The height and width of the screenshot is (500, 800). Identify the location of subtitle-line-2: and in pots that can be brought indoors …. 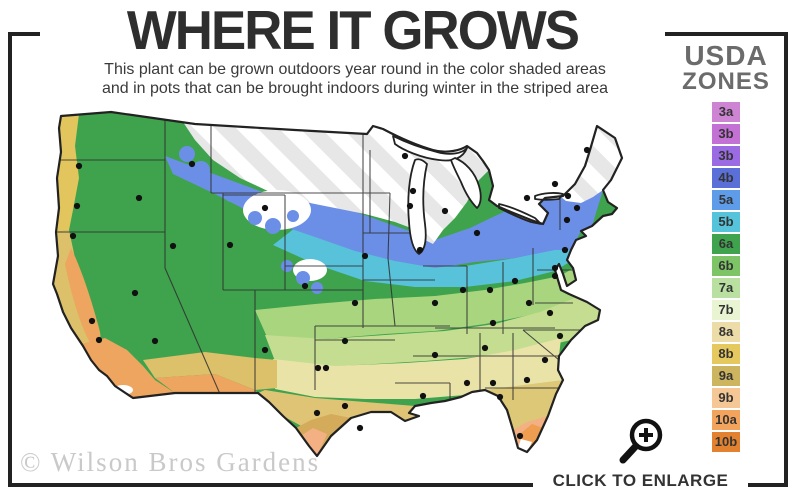
(355, 88).